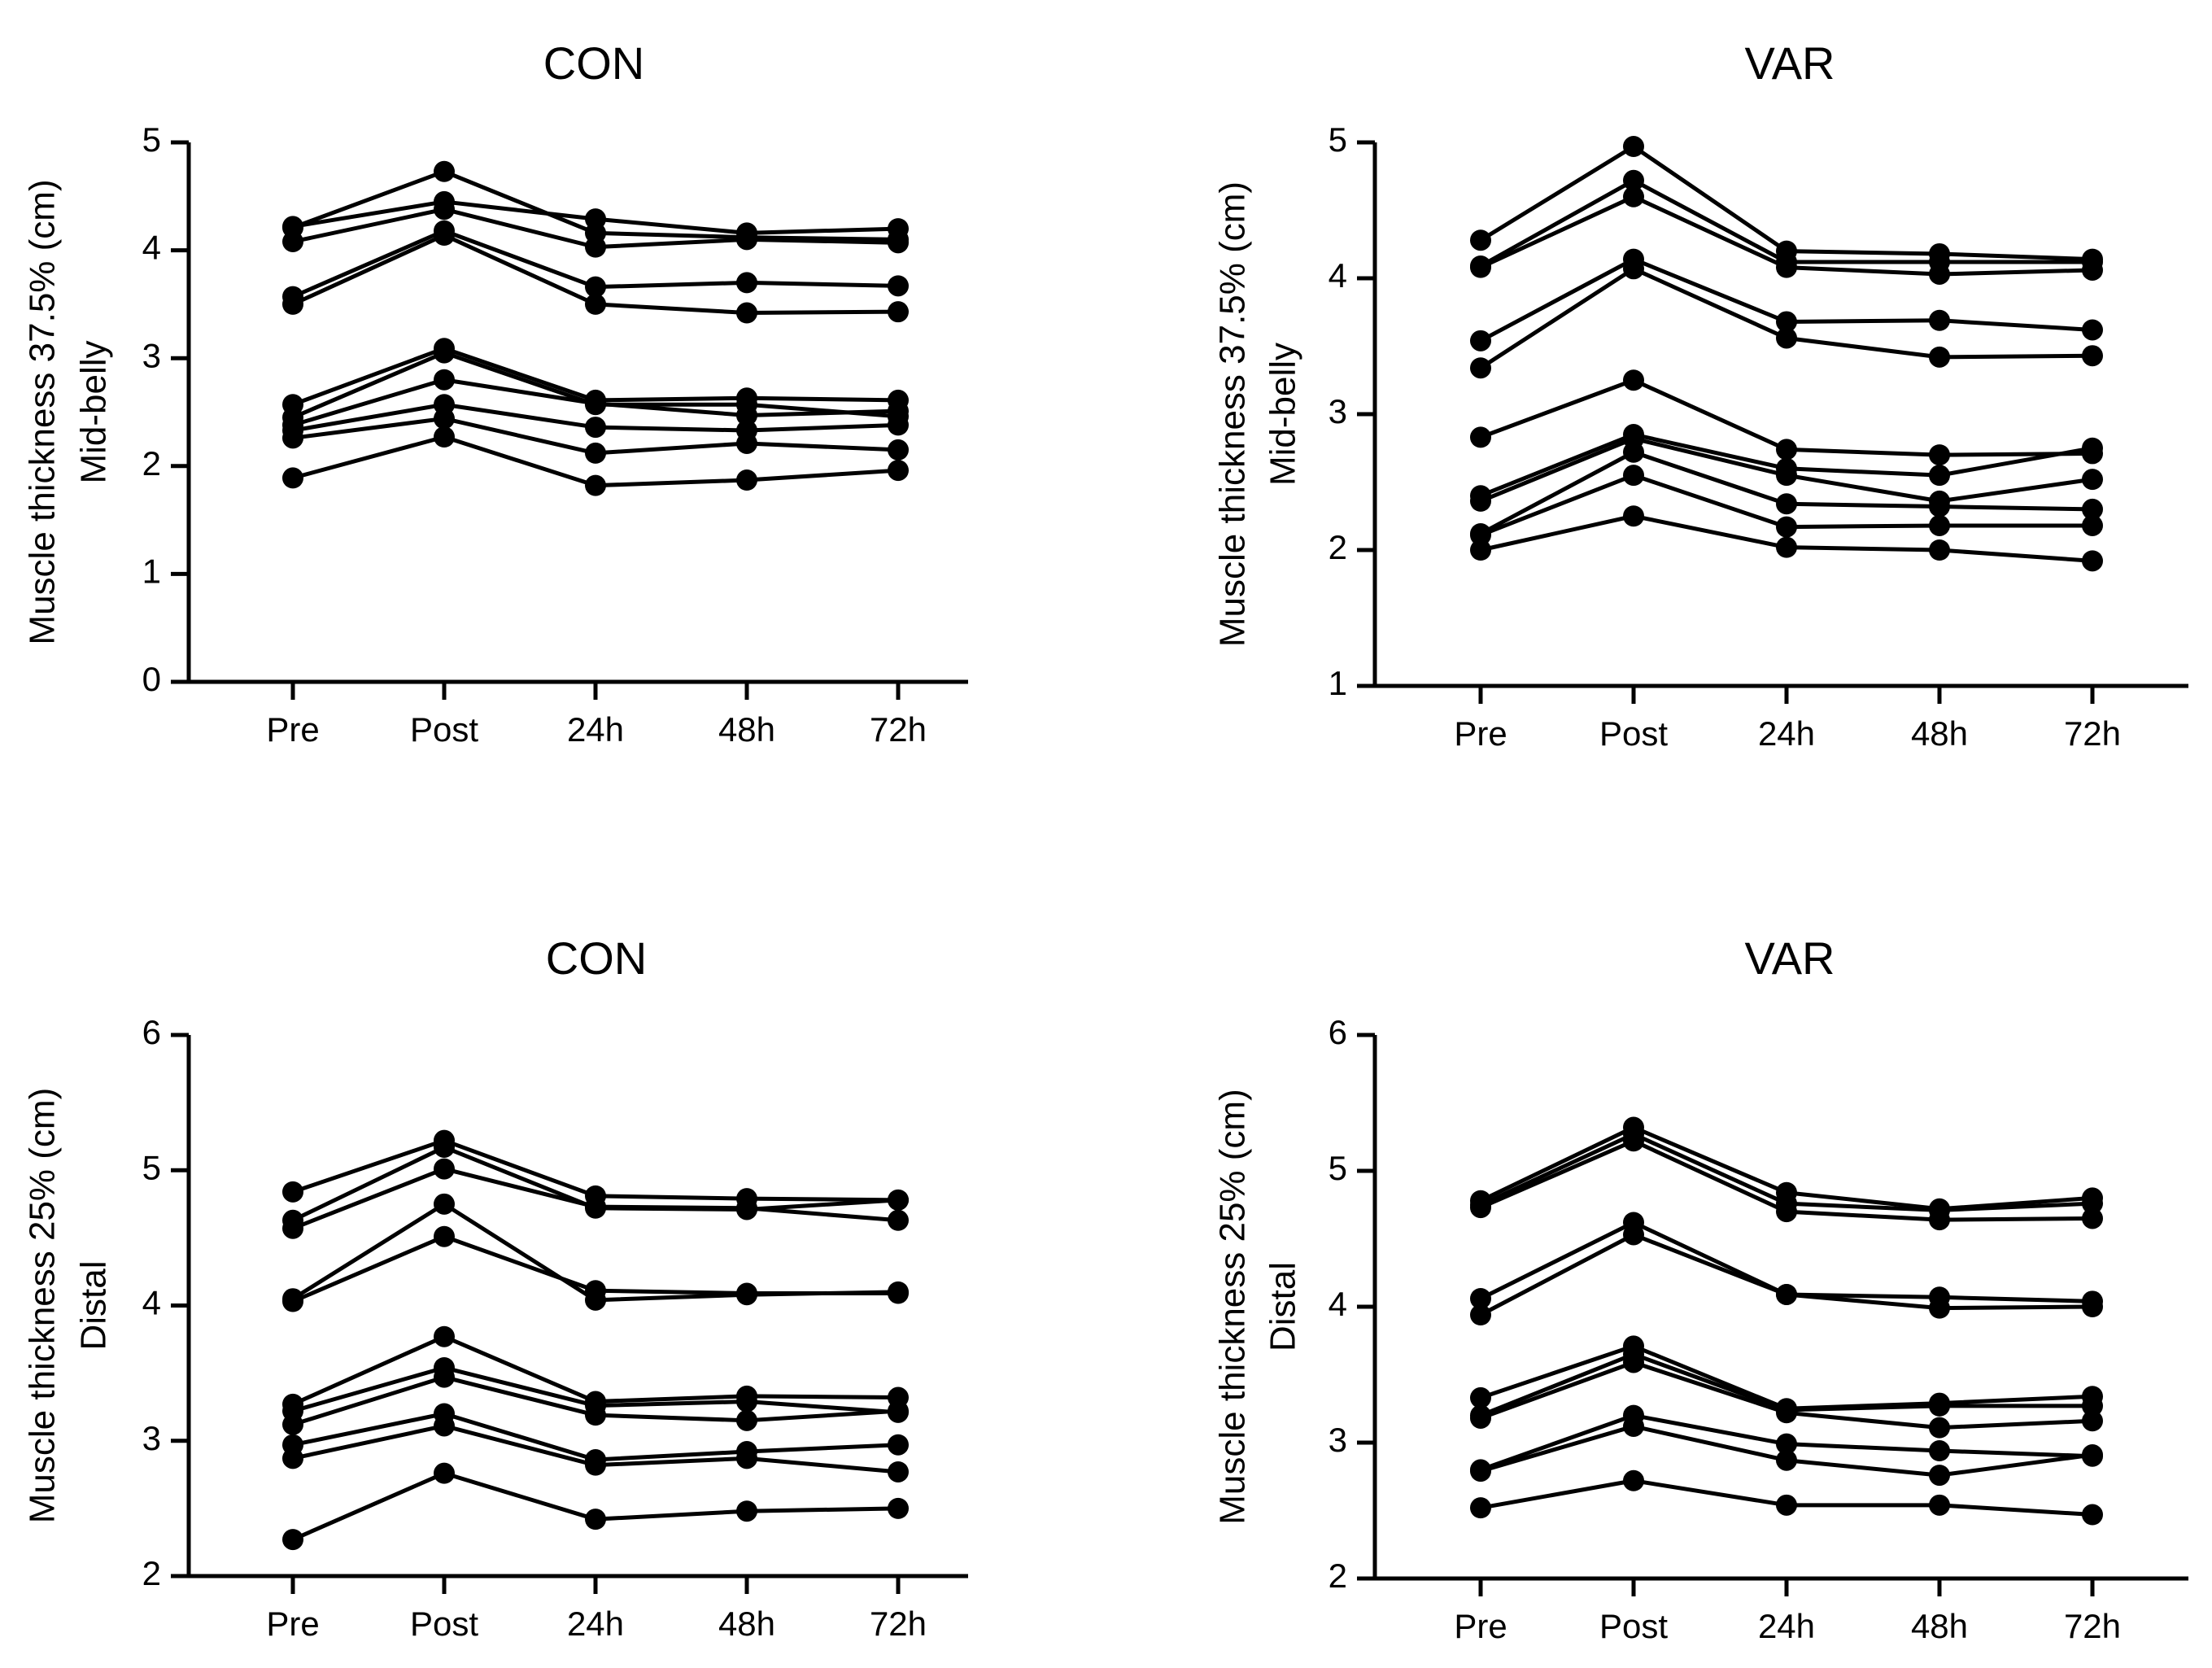  I want to click on y-tick-label: 6, so click(1338, 1032).